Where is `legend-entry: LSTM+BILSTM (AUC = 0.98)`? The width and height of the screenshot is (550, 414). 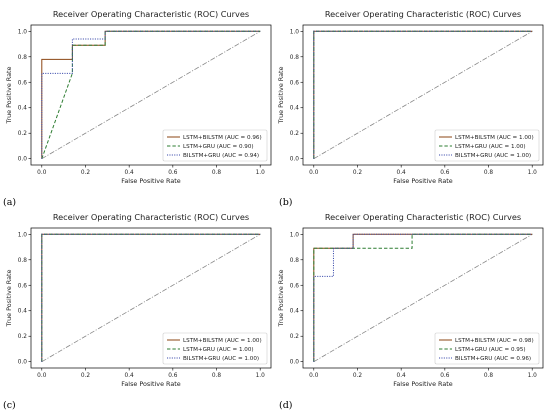 legend-entry: LSTM+BILSTM (AUC = 0.98) is located at coordinates (494, 341).